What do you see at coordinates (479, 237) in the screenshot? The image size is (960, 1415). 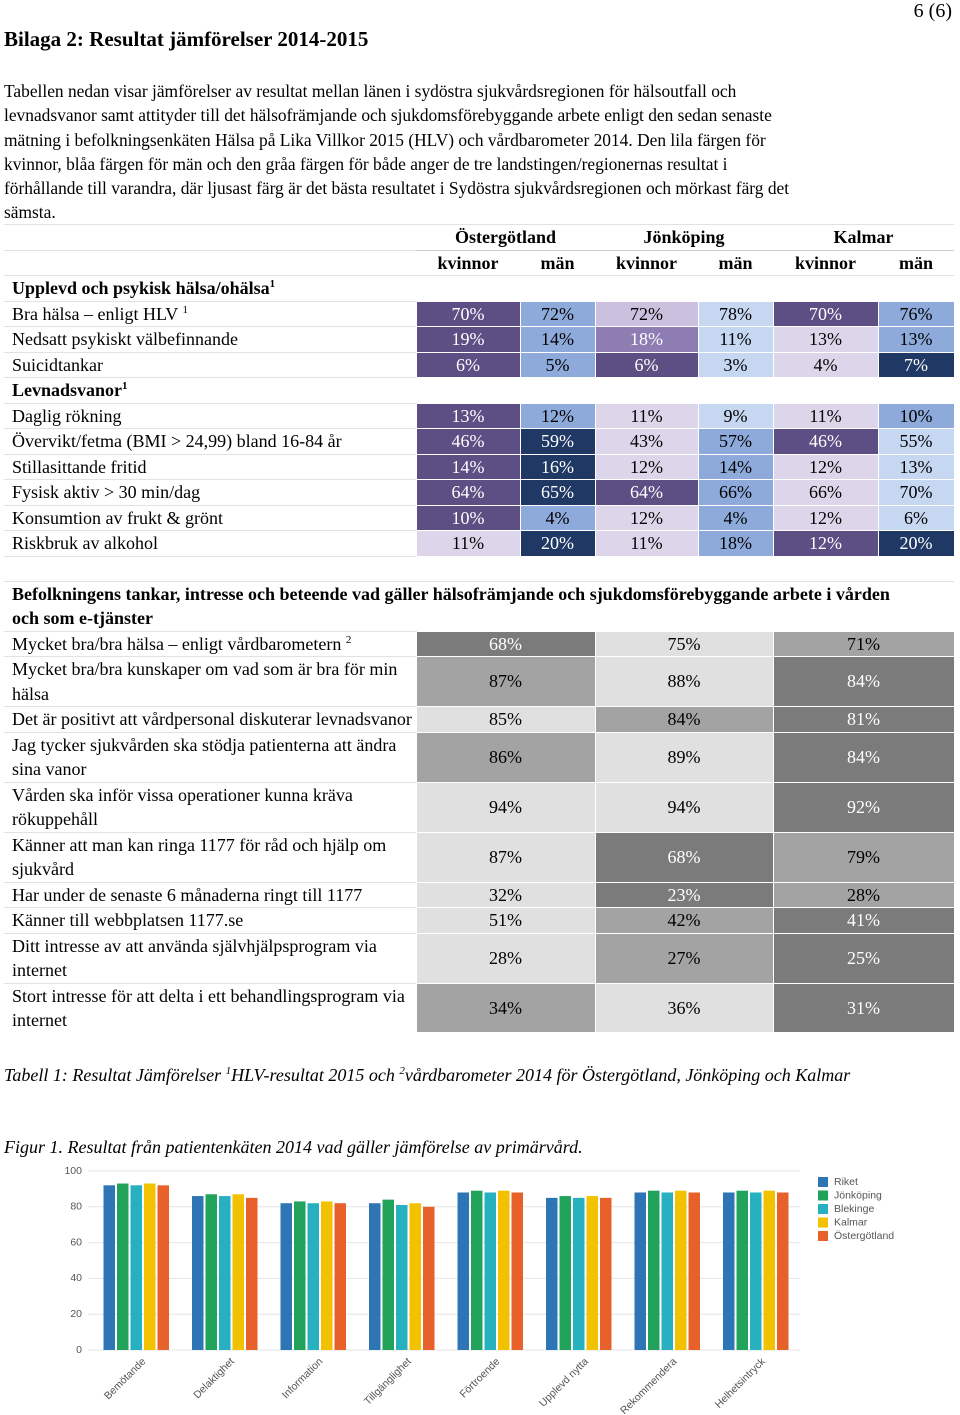 I see `header-row: Östergötland Jönköping Kalmar` at bounding box center [479, 237].